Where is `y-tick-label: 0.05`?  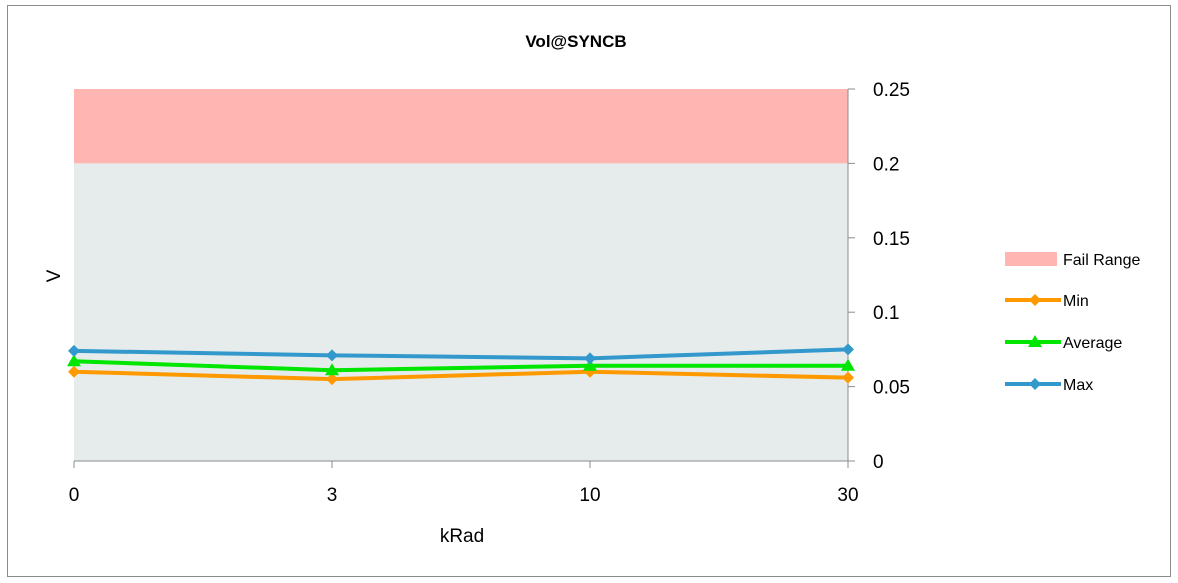
y-tick-label: 0.05 is located at coordinates (891, 388).